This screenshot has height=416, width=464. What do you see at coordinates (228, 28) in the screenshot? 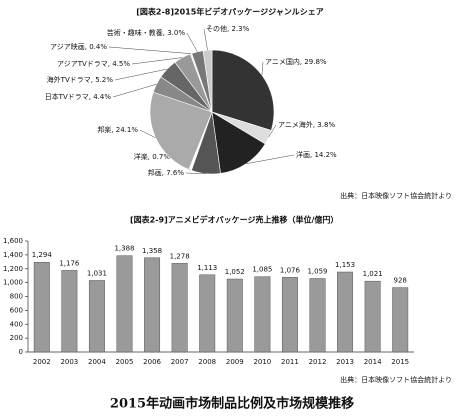
I see `slice-label: その他, 2.3%` at bounding box center [228, 28].